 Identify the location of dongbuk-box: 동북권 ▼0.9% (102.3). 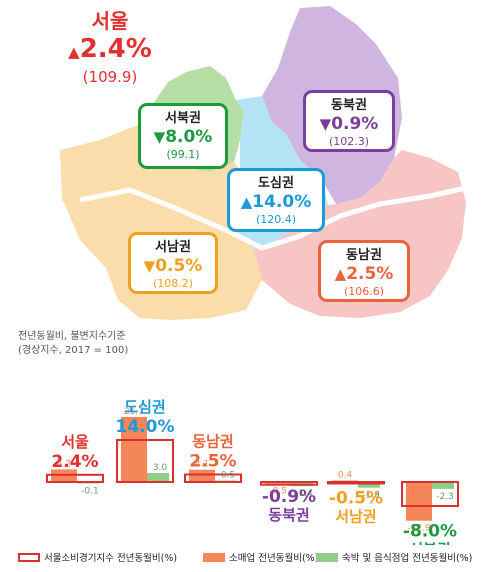
(349, 121).